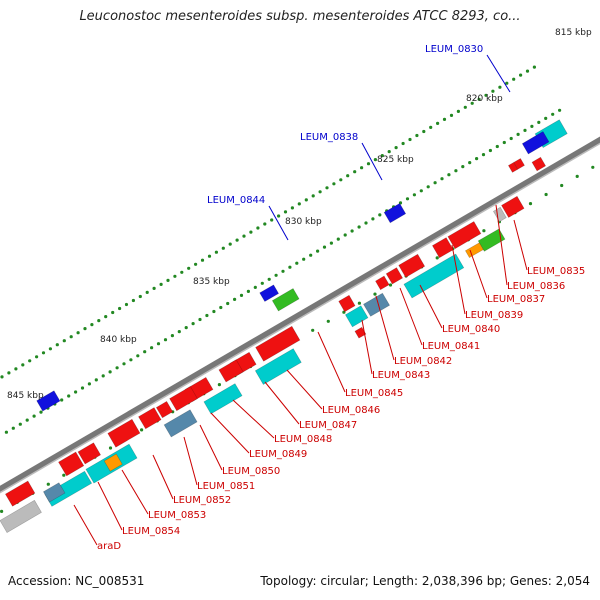 This screenshot has height=600, width=600. Describe the element at coordinates (118, 340) in the screenshot. I see `kbp-label: 840 kbp` at that location.